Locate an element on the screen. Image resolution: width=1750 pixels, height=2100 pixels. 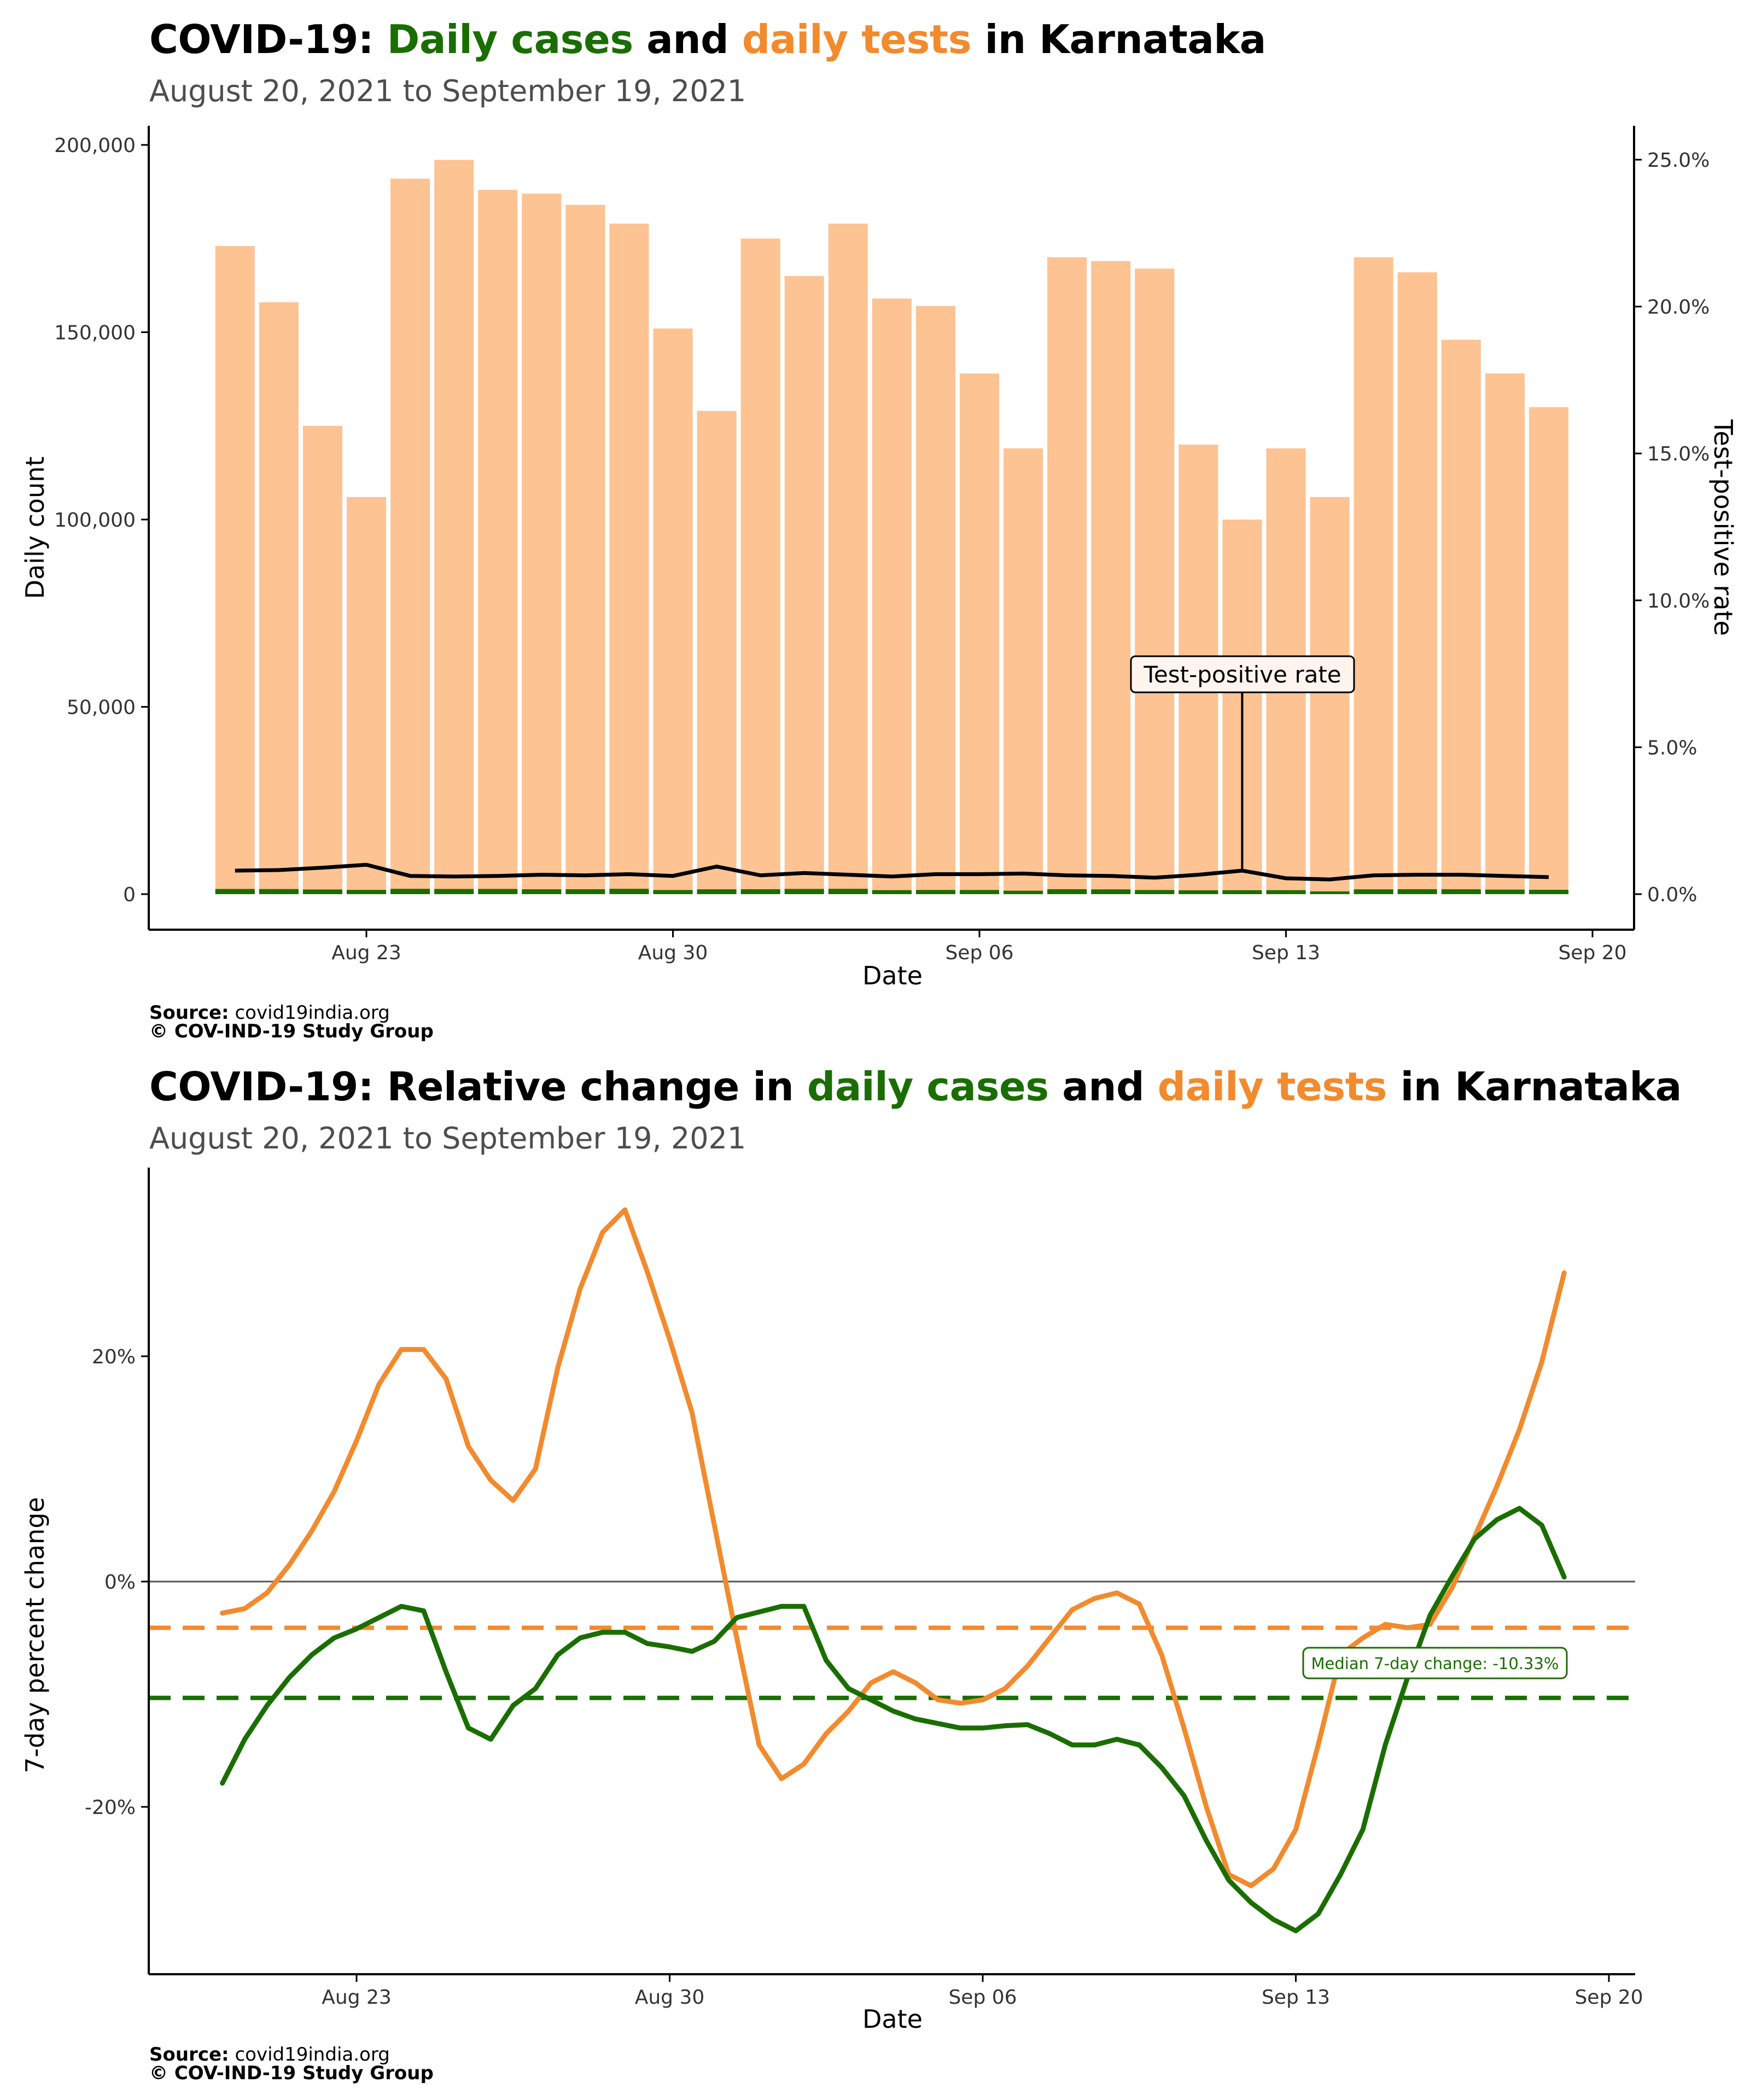
y2-axis-label: Test-positive rate is located at coordinates (1723, 527).